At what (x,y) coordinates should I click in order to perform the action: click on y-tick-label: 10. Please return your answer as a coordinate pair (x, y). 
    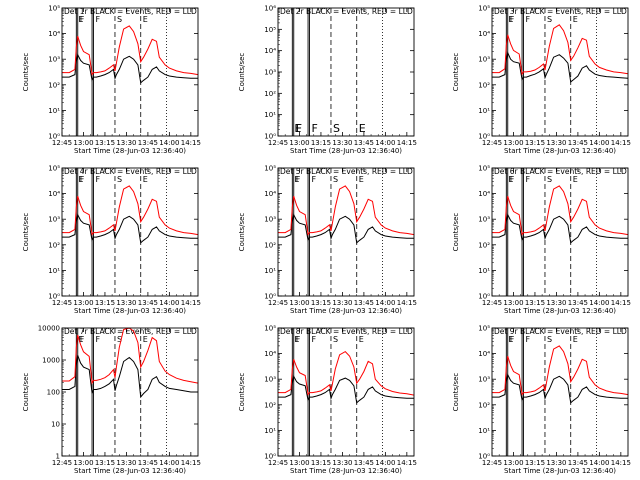
    Looking at the image, I should click on (55, 425).